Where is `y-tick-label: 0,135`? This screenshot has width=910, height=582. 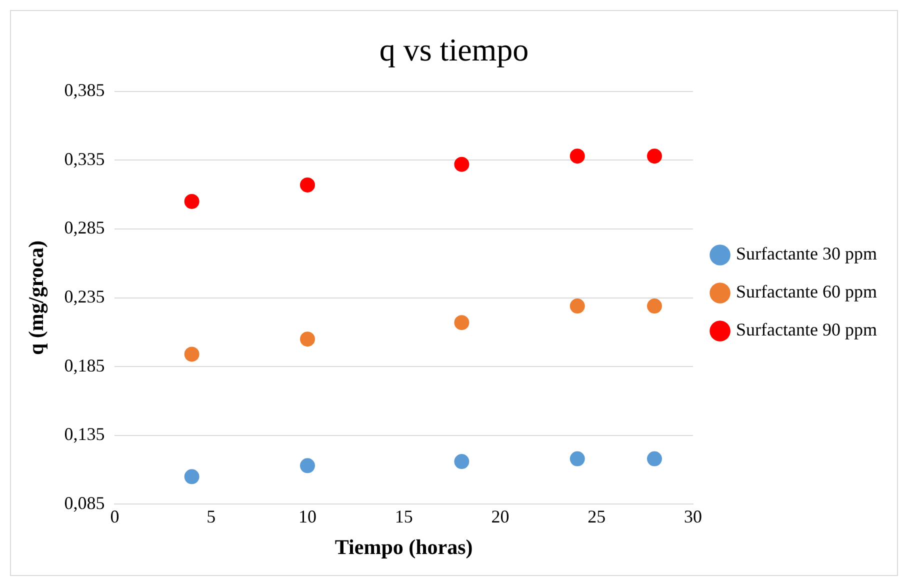
y-tick-label: 0,135 is located at coordinates (84, 434).